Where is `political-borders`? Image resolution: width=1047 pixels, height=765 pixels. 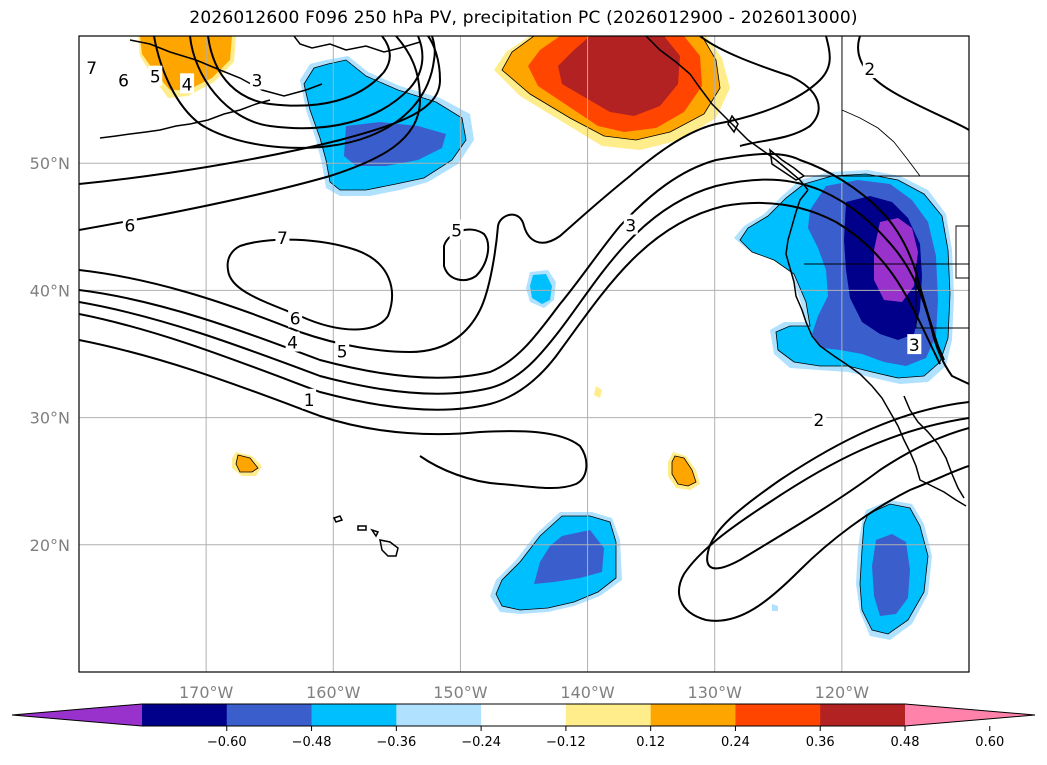
political-borders is located at coordinates (886, 182).